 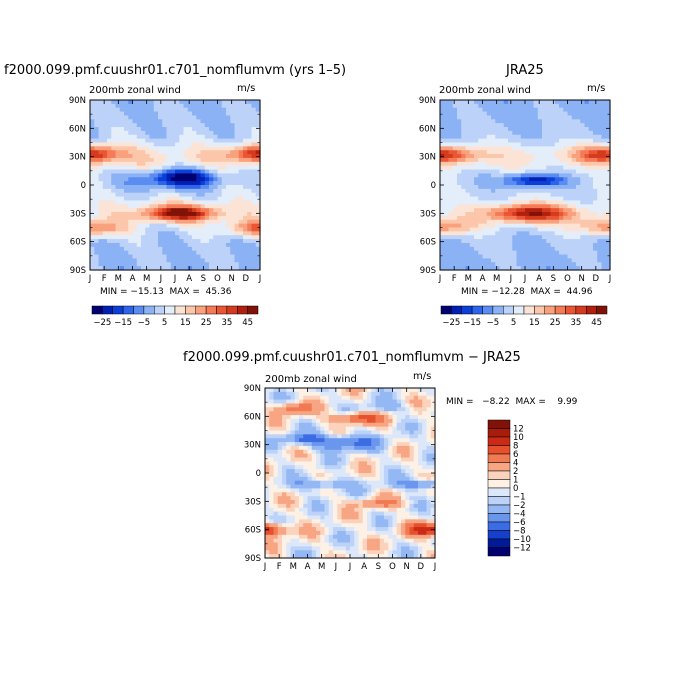 I want to click on y-tick-label-model: 90N, so click(x=77, y=101).